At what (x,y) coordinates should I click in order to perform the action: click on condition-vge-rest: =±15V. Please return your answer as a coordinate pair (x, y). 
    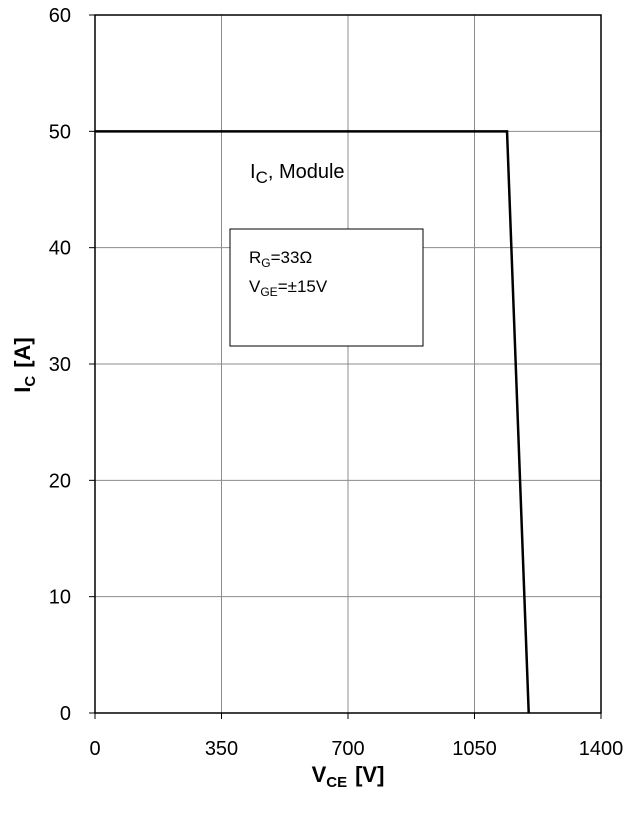
    Looking at the image, I should click on (303, 286).